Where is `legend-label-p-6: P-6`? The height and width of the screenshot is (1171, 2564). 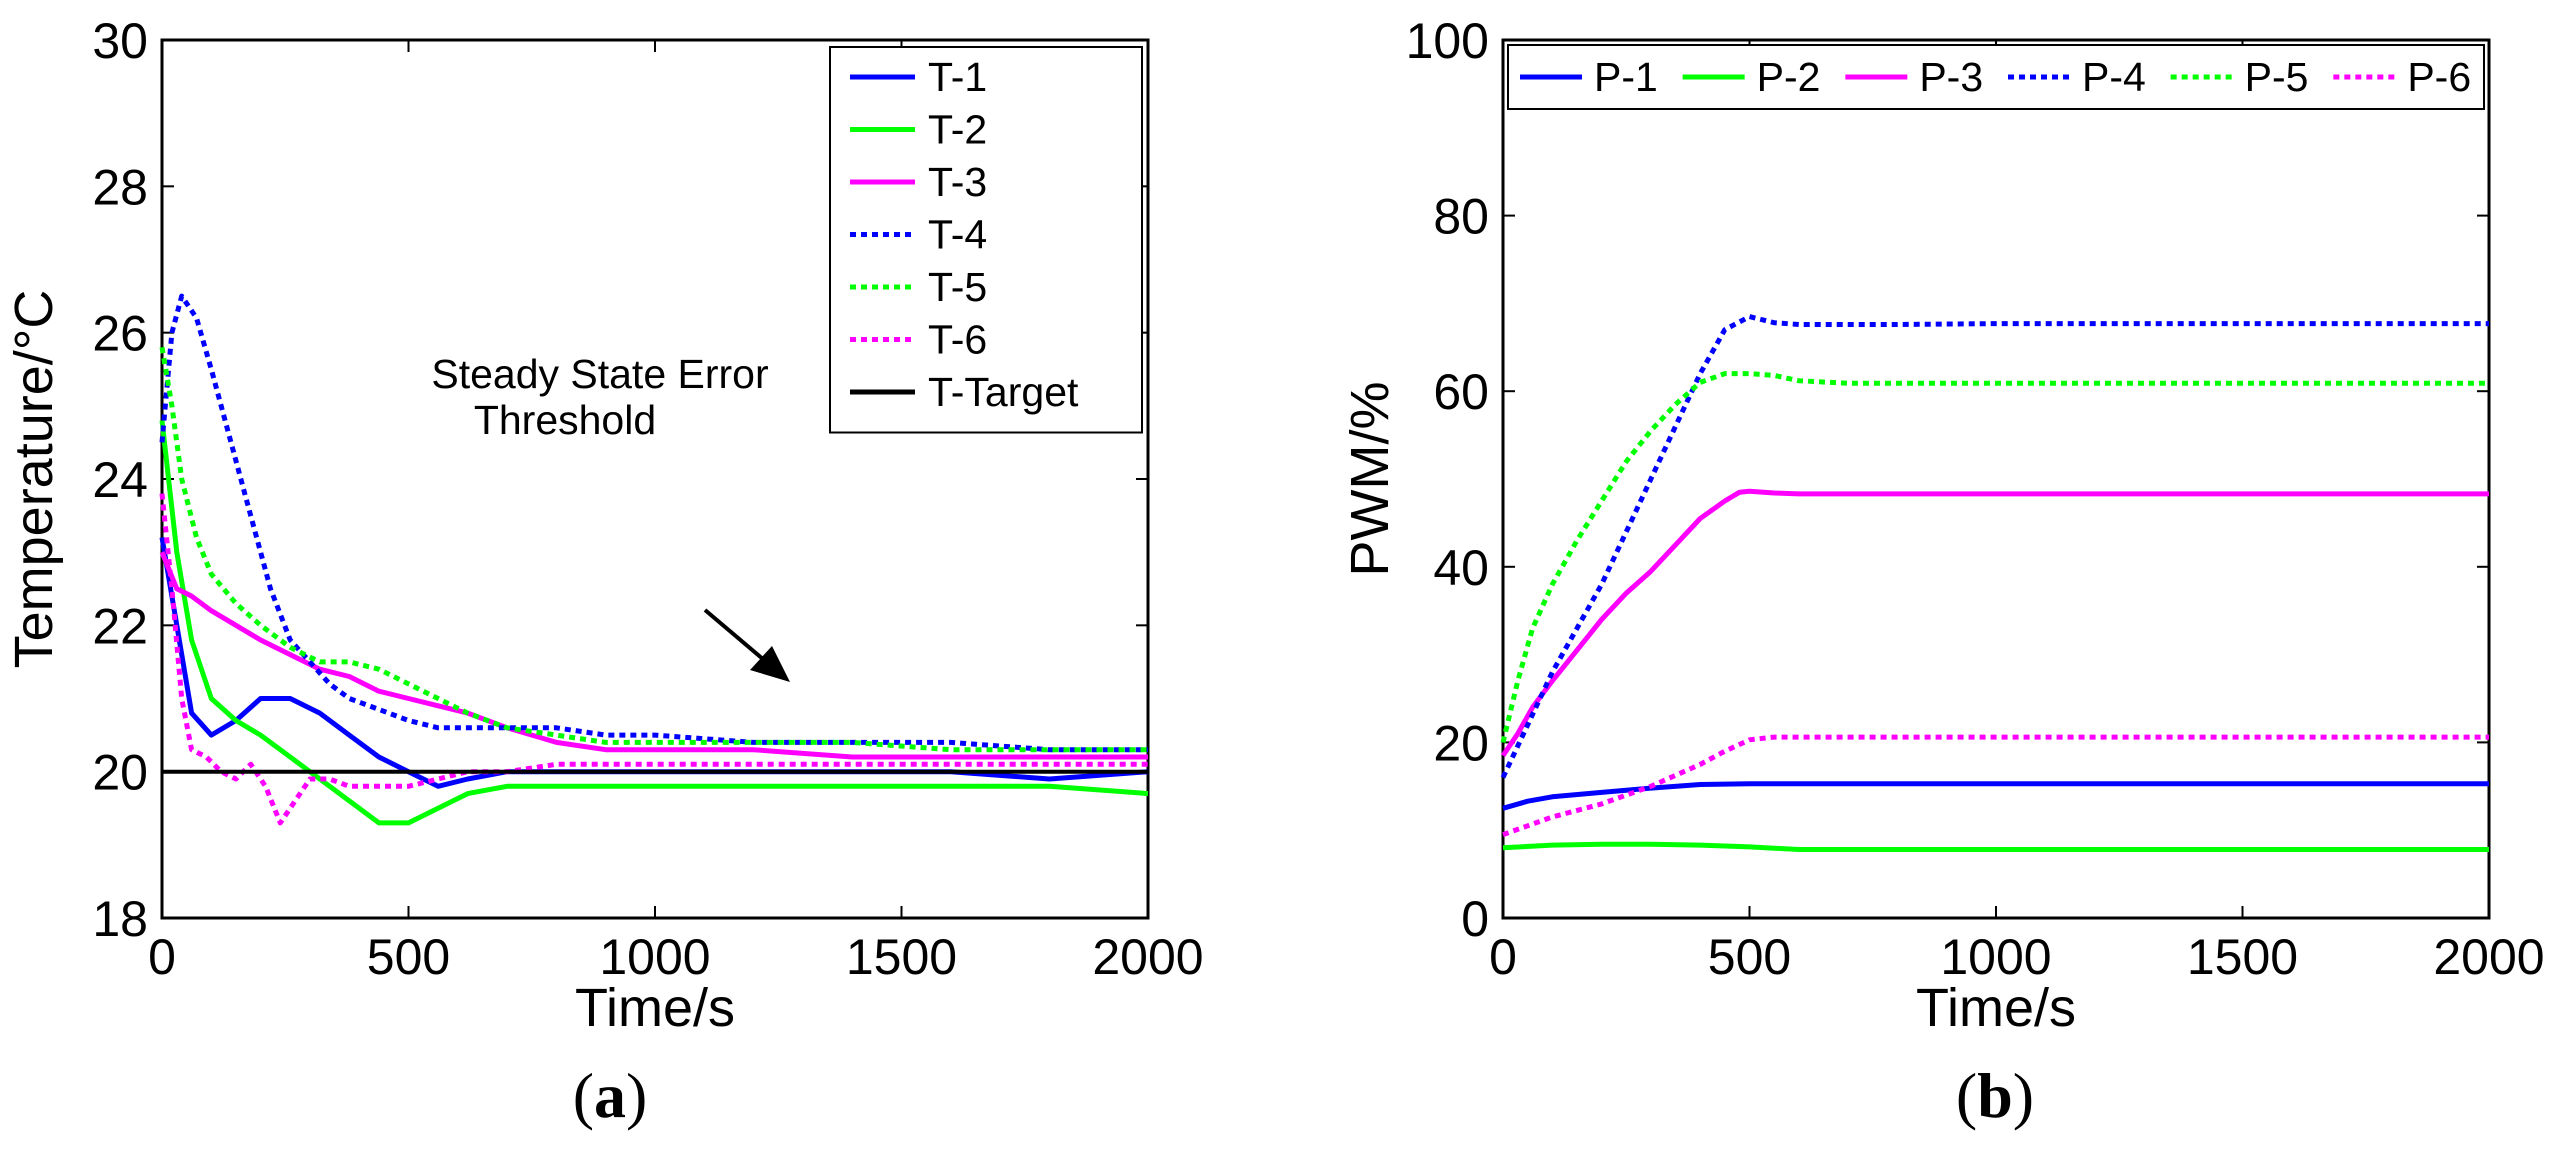
legend-label-p-6: P-6 is located at coordinates (2439, 77).